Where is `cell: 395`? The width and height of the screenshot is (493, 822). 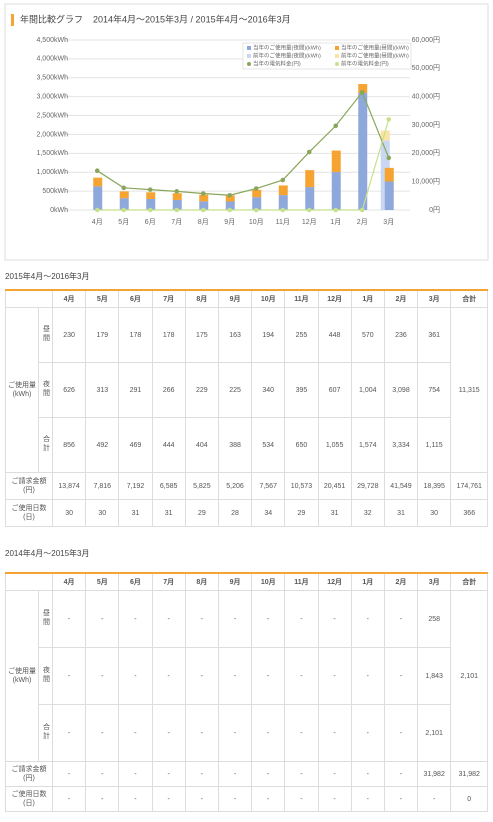
cell: 395 is located at coordinates (301, 390).